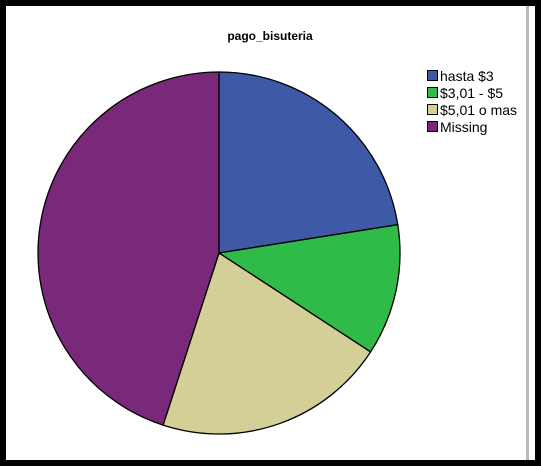  What do you see at coordinates (527, 233) in the screenshot?
I see `frame-inner-border` at bounding box center [527, 233].